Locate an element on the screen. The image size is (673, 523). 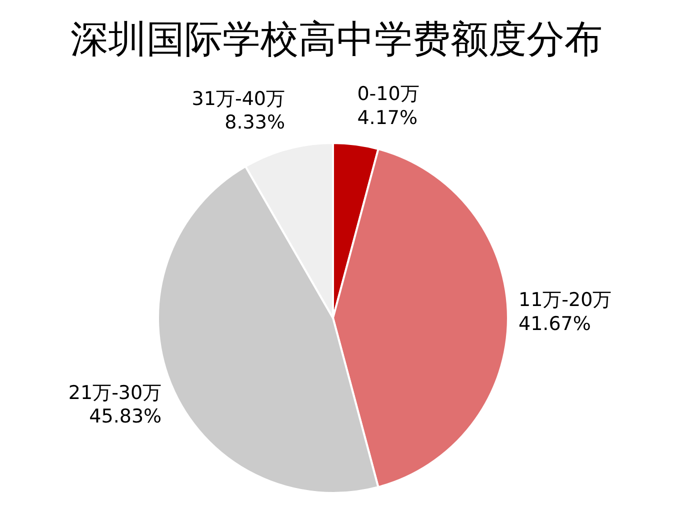
slice-label: 0-10万 is located at coordinates (388, 94).